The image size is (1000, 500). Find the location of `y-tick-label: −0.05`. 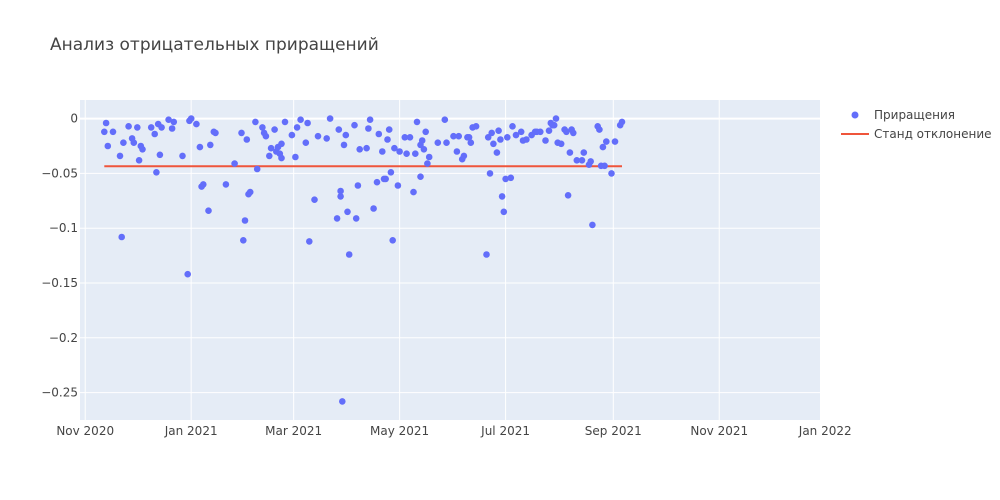

y-tick-label: −0.05 is located at coordinates (59, 173).